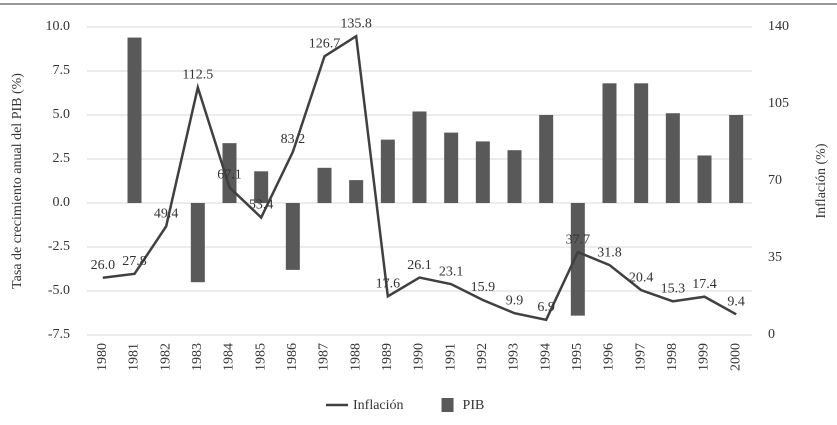  What do you see at coordinates (641, 277) in the screenshot?
I see `data-label: 20.4` at bounding box center [641, 277].